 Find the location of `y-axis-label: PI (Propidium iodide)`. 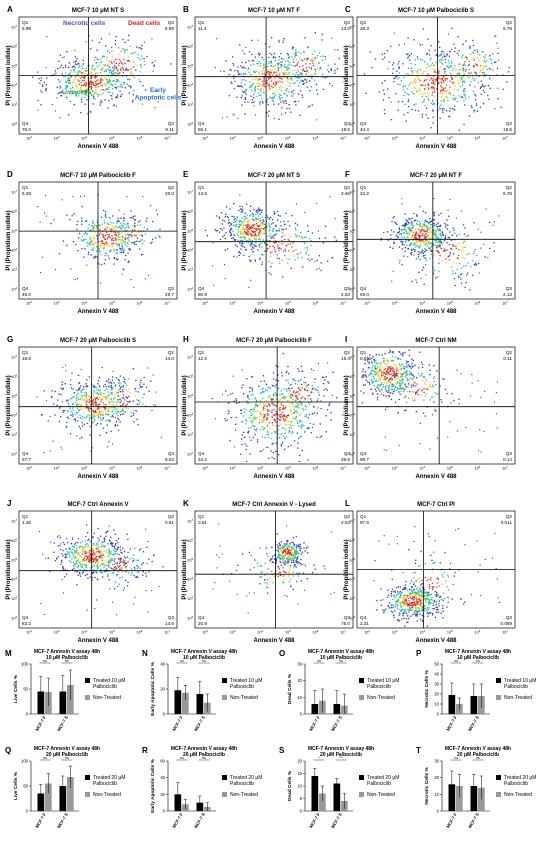

y-axis-label: PI (Propidium iodide) is located at coordinates (347, 240).